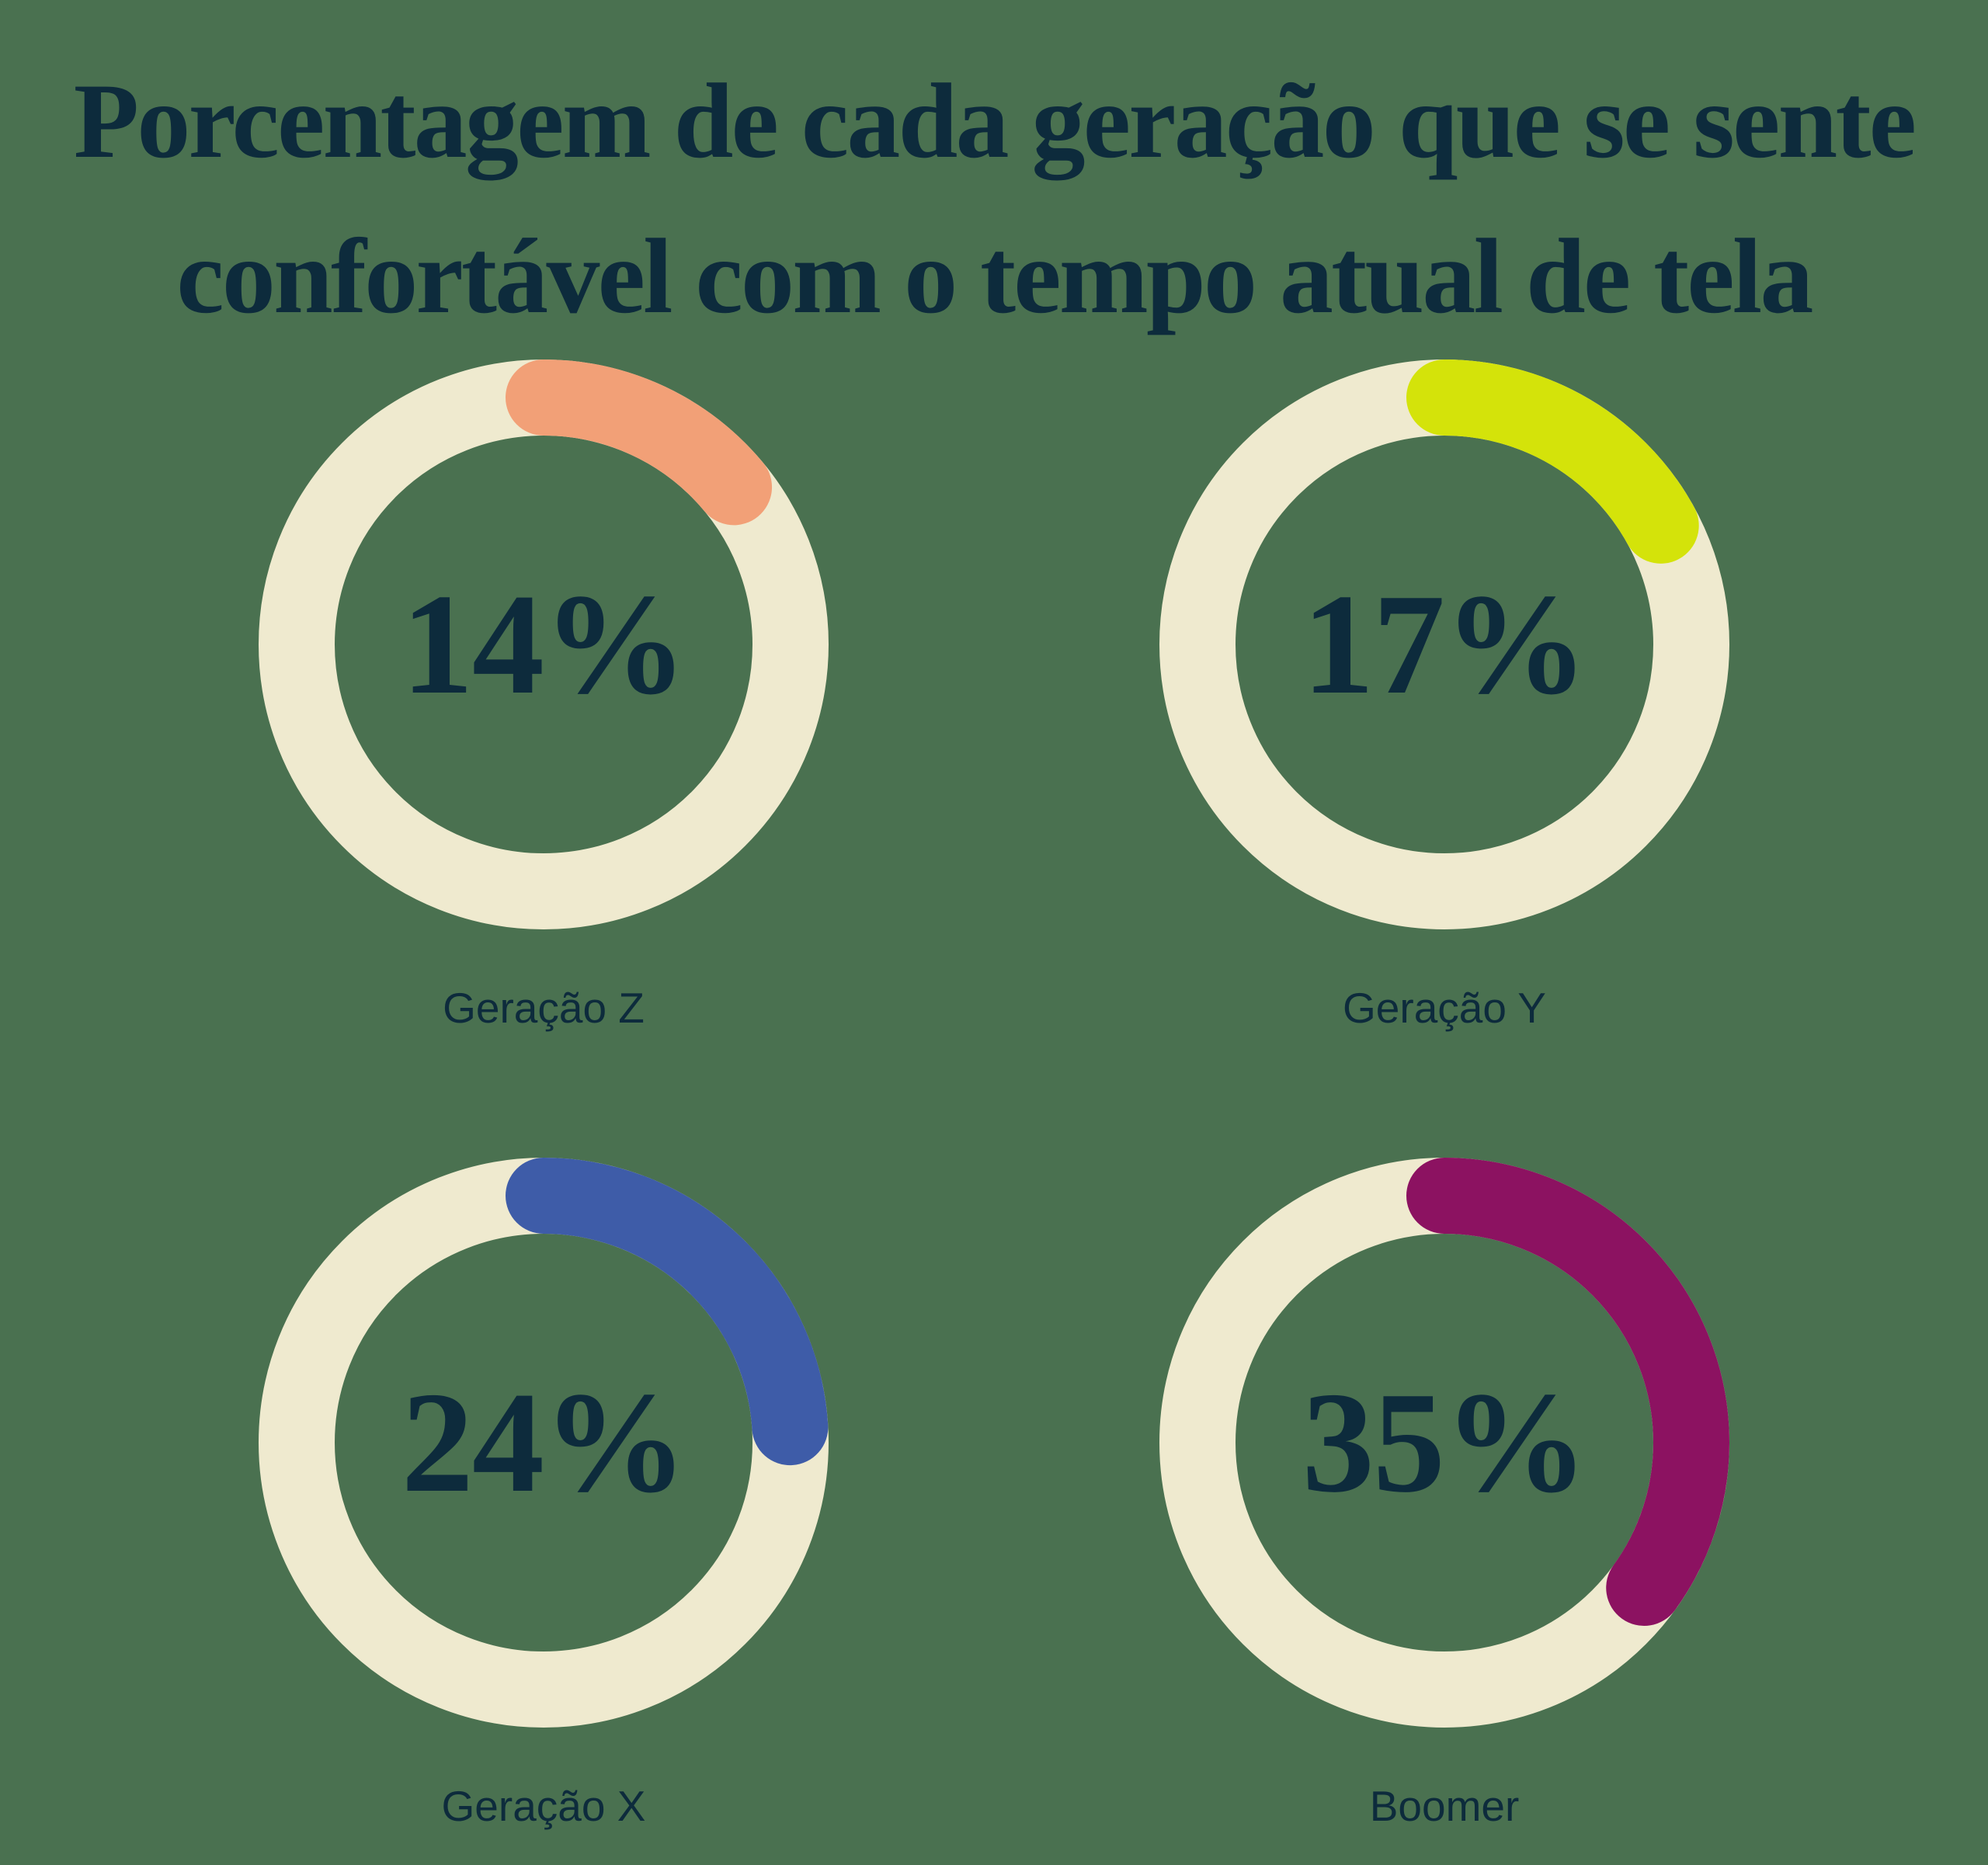  Describe the element at coordinates (995, 120) in the screenshot. I see `chart-title-line-1: Porcentagem de cada geração que se sente` at that location.